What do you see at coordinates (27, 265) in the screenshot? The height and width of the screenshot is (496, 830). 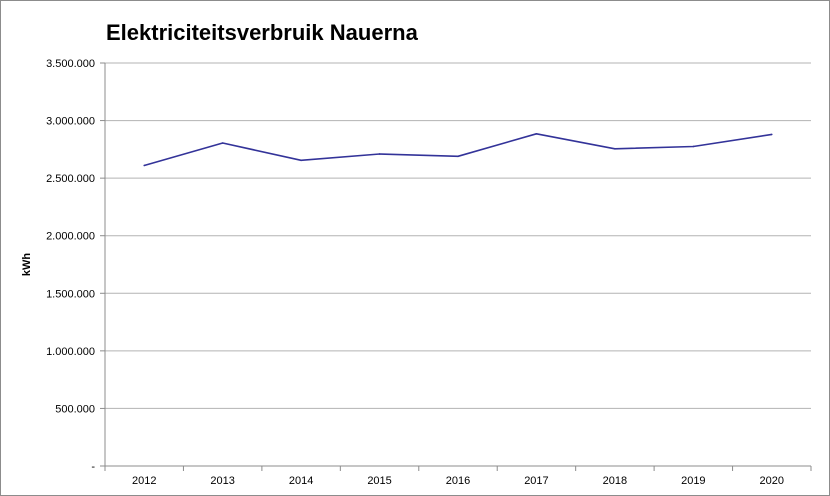 I see `y-axis-label: kWh` at bounding box center [27, 265].